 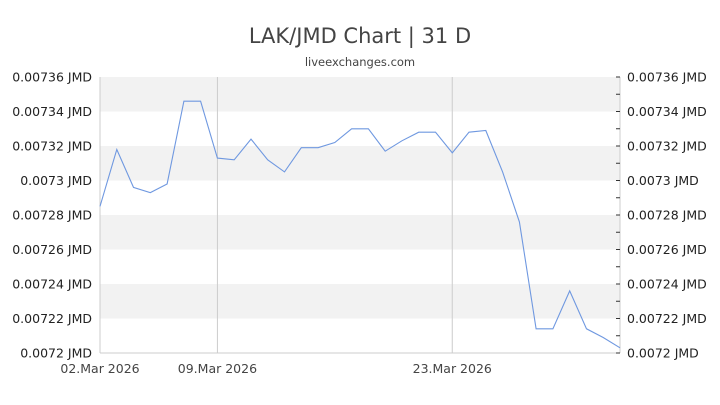 I want to click on x-tick-label: 02.Mar 2026, so click(x=99, y=368).